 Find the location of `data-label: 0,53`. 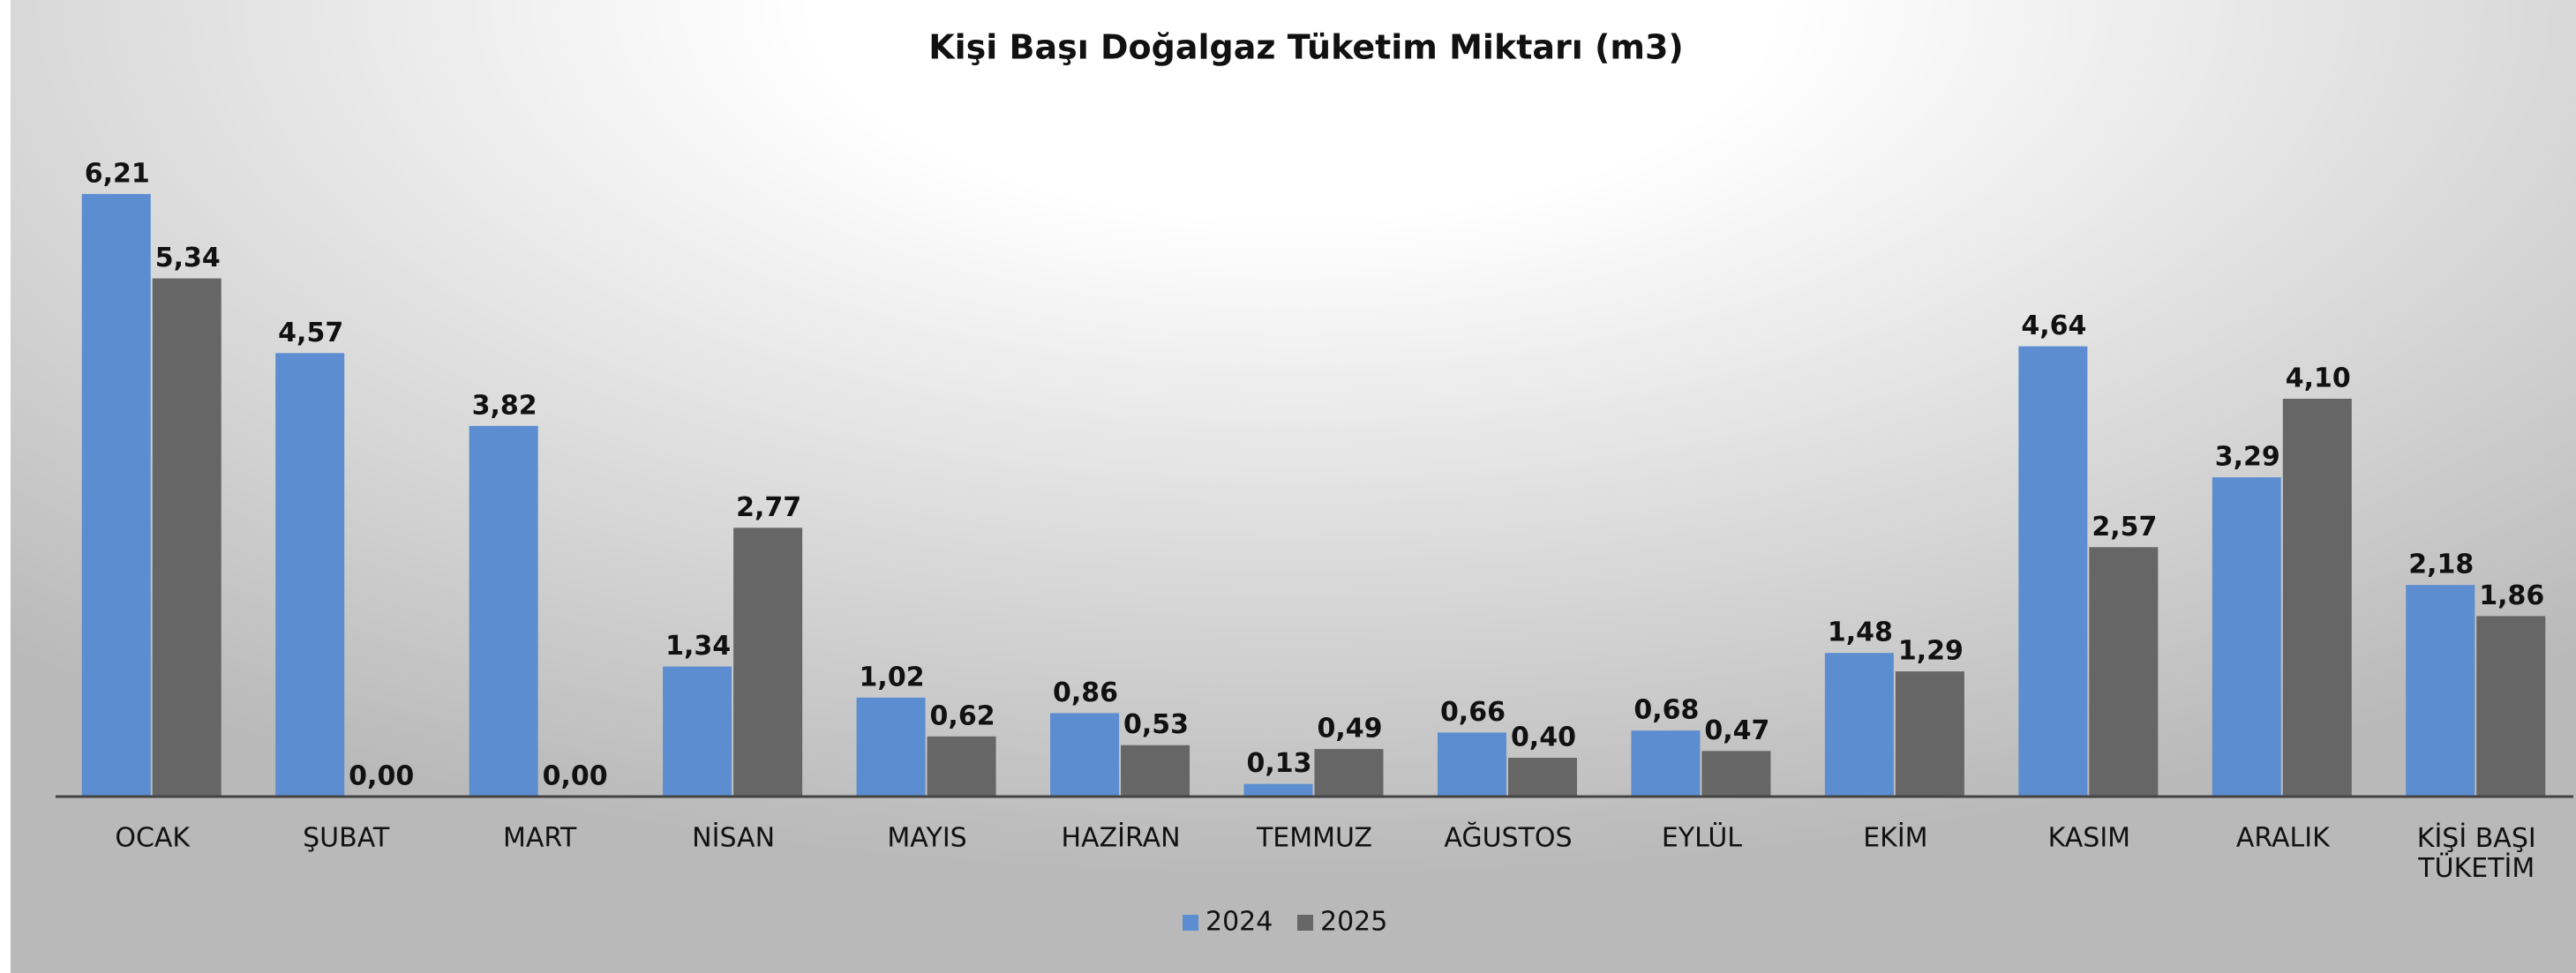

data-label: 0,53 is located at coordinates (1156, 724).